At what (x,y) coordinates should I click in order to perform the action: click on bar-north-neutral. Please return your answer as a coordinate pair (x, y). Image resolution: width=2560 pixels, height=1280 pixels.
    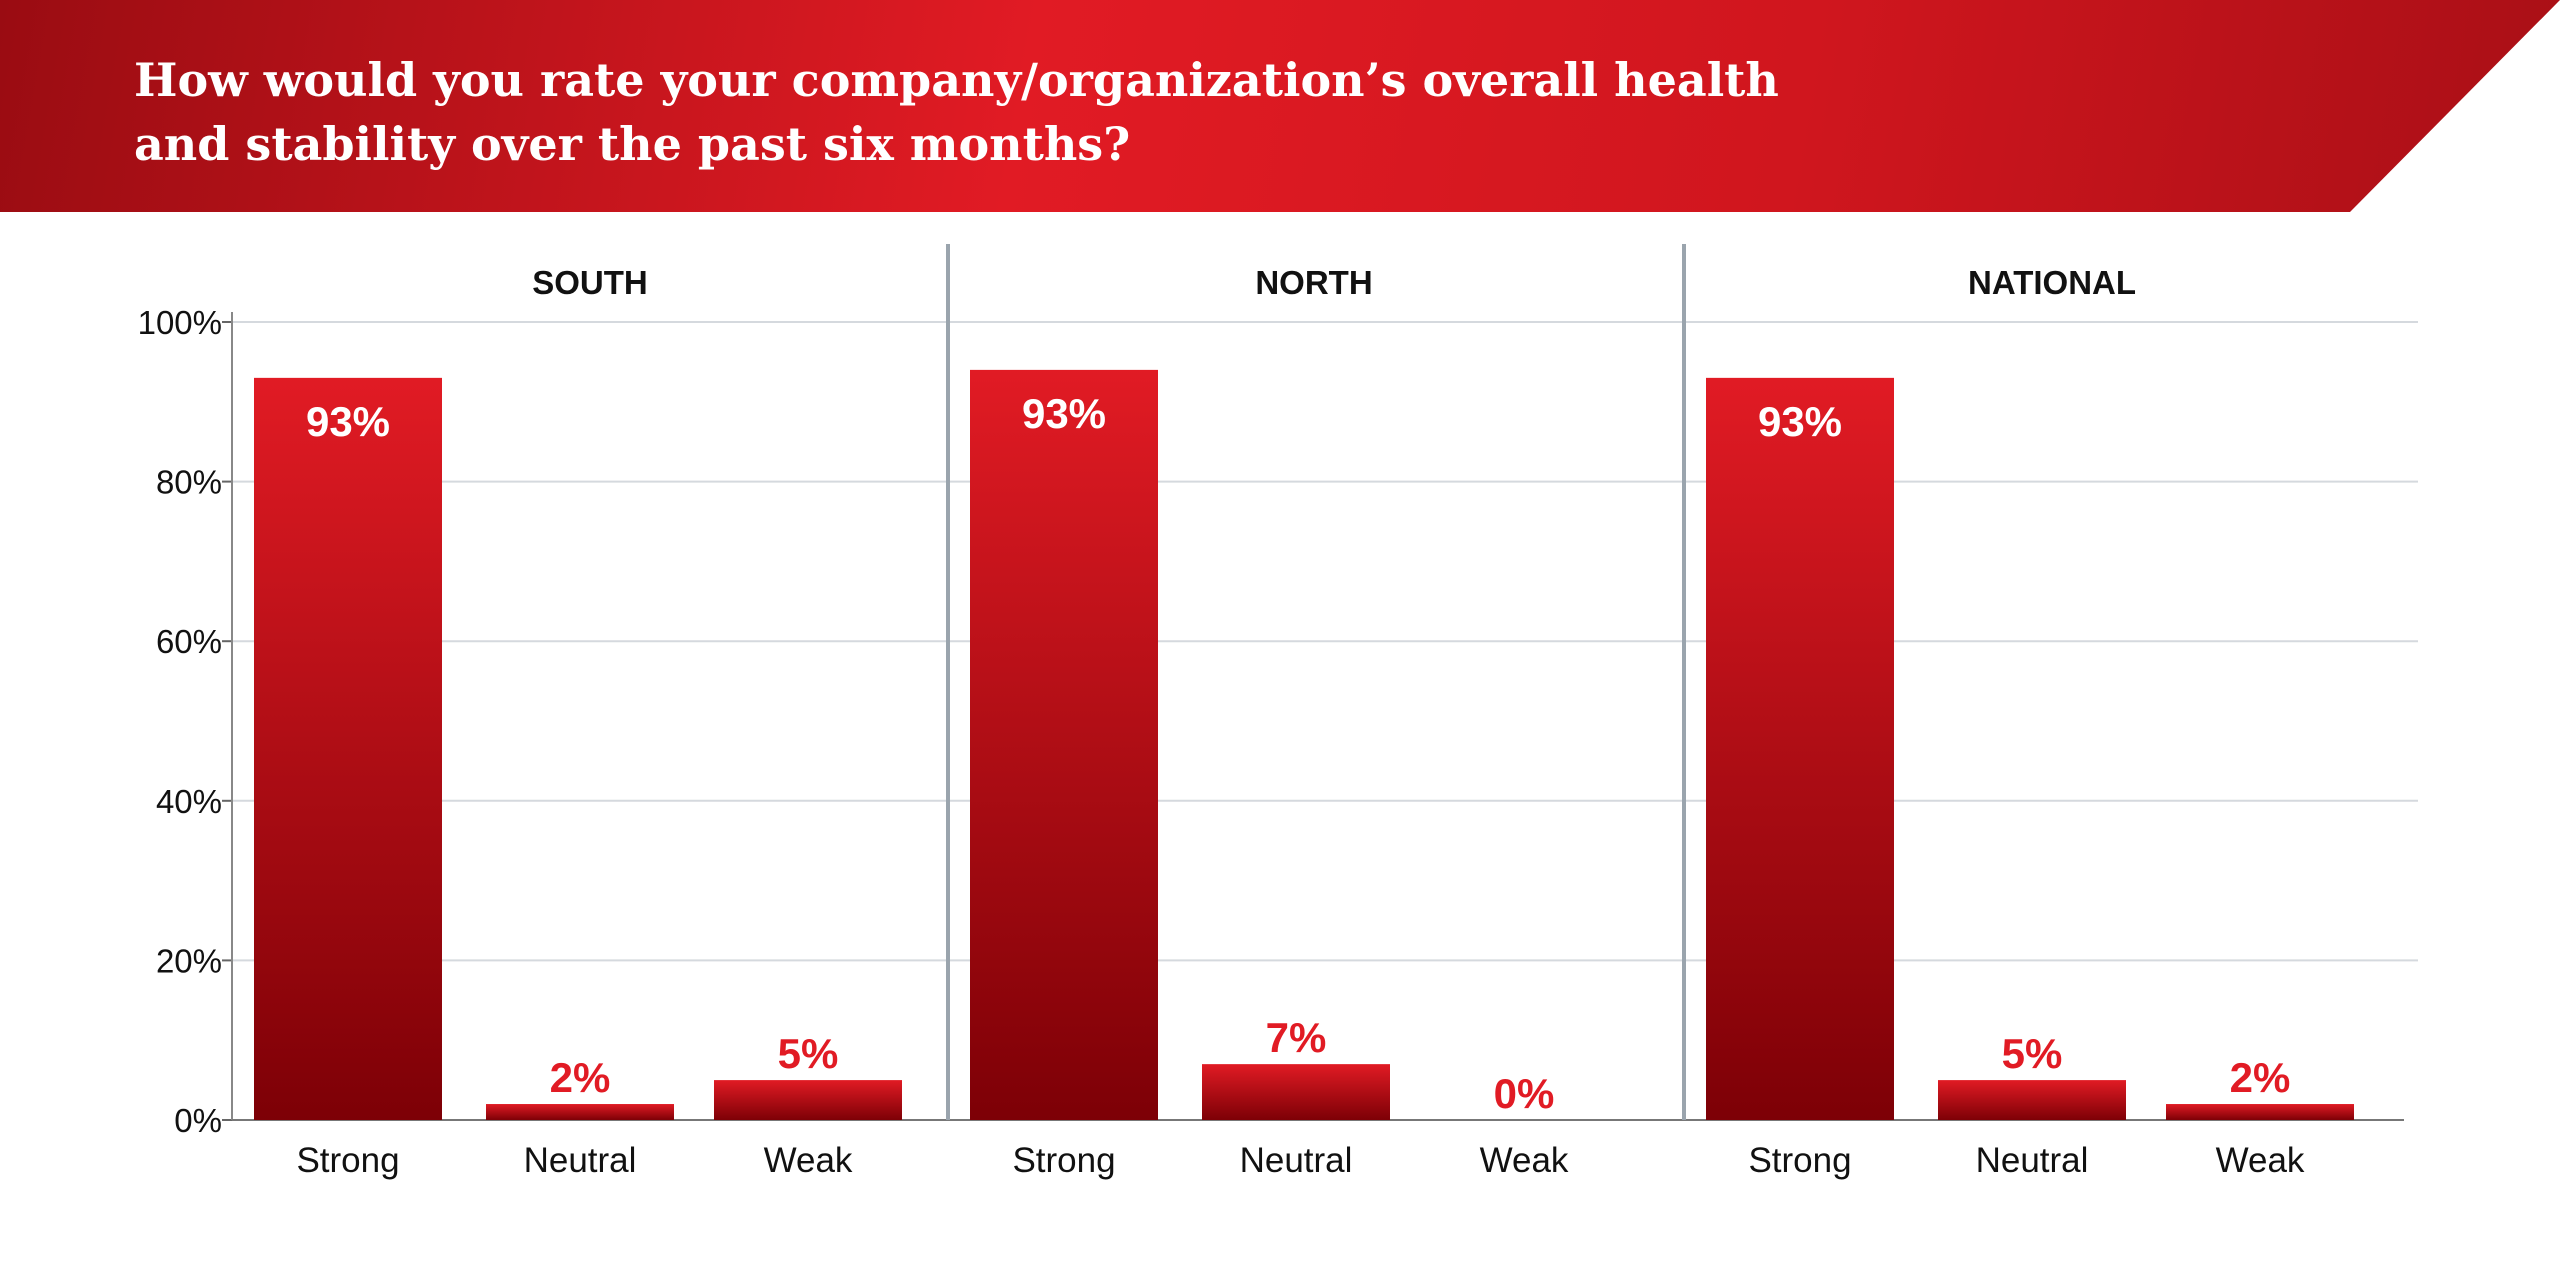
    Looking at the image, I should click on (1296, 1092).